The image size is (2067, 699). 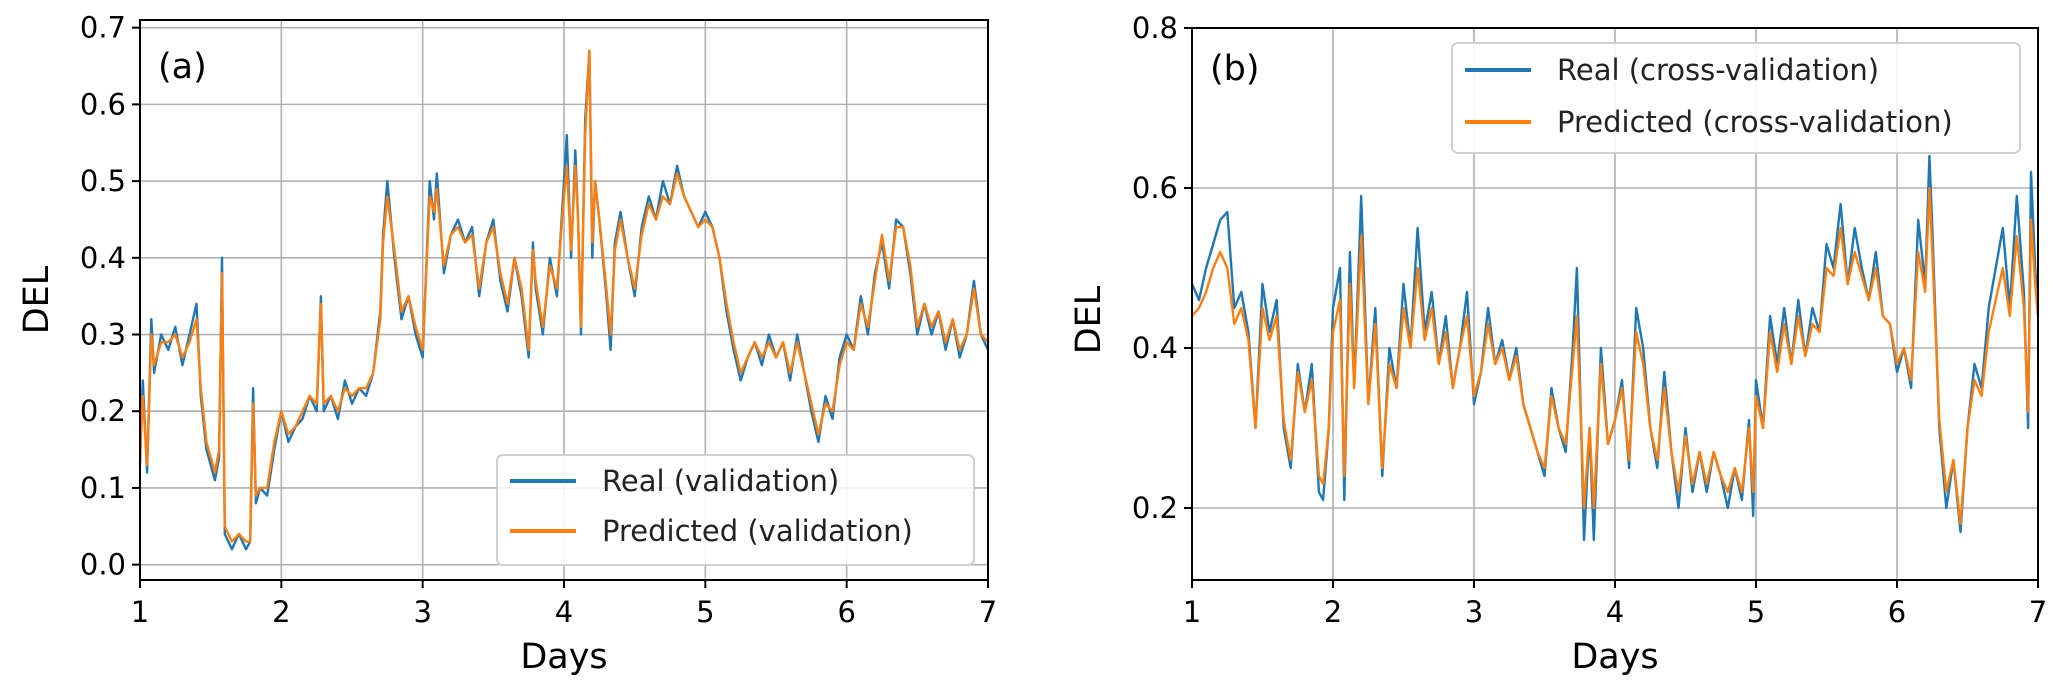 What do you see at coordinates (720, 481) in the screenshot?
I see `legend-label-real: Real (validation)` at bounding box center [720, 481].